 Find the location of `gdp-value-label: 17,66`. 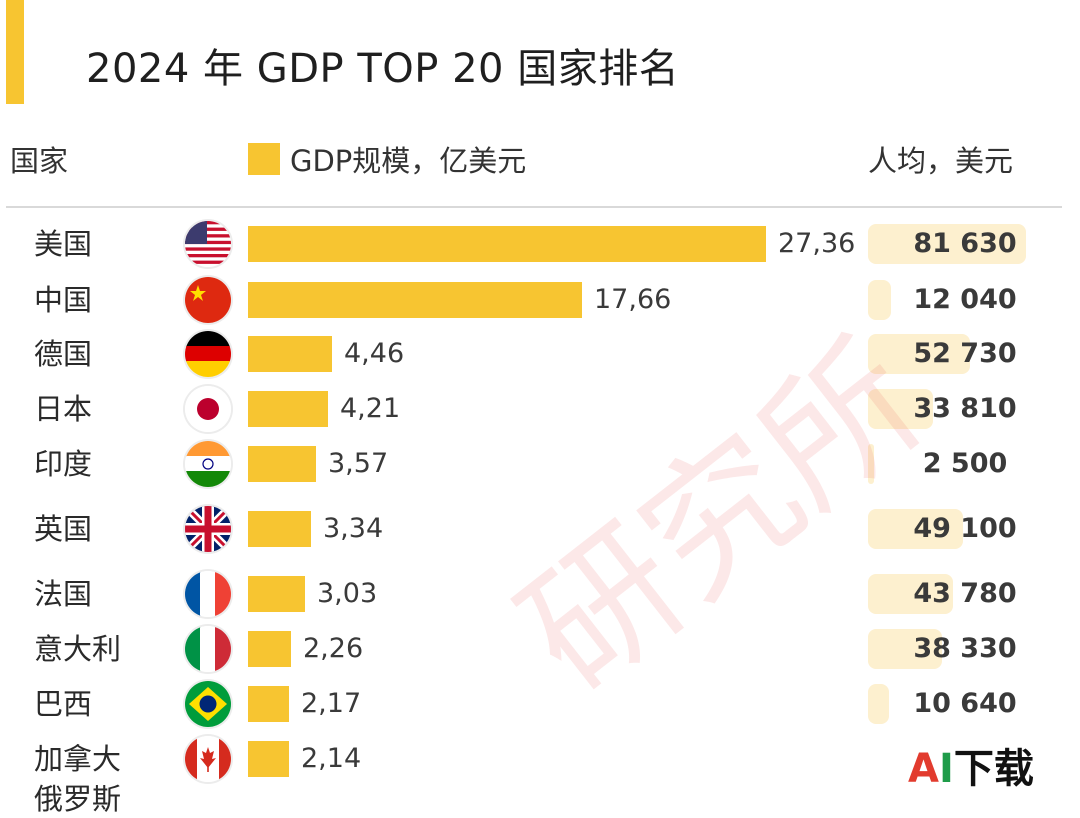

gdp-value-label: 17,66 is located at coordinates (633, 299).